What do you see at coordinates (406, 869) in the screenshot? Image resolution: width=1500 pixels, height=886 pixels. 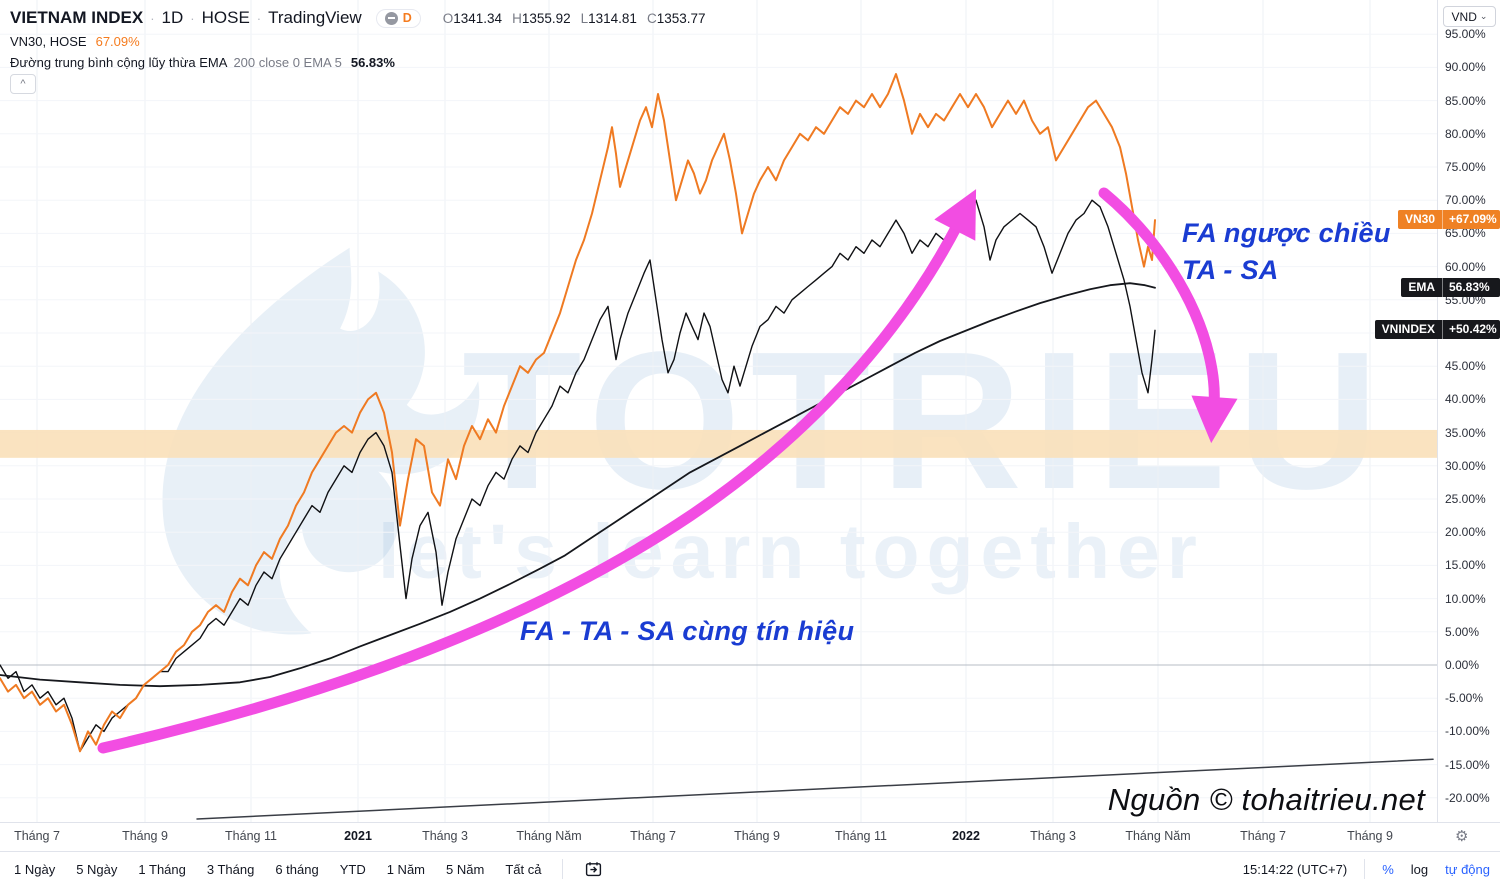 I see `range-button-1-năm: 1 Năm` at bounding box center [406, 869].